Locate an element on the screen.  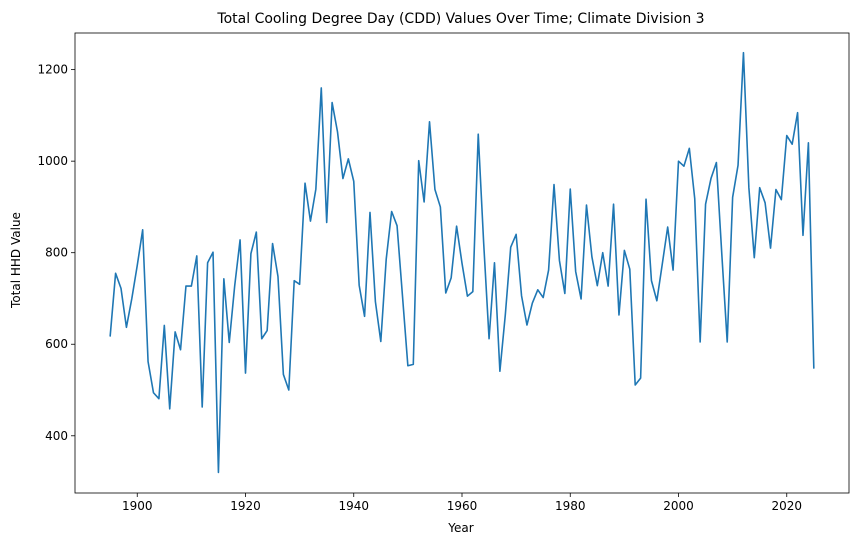
y-tick-label: 1200 is located at coordinates (52, 70).